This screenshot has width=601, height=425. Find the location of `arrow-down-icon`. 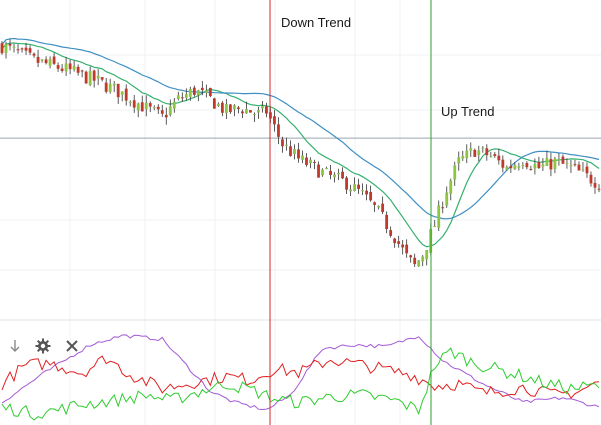

arrow-down-icon is located at coordinates (15, 346).